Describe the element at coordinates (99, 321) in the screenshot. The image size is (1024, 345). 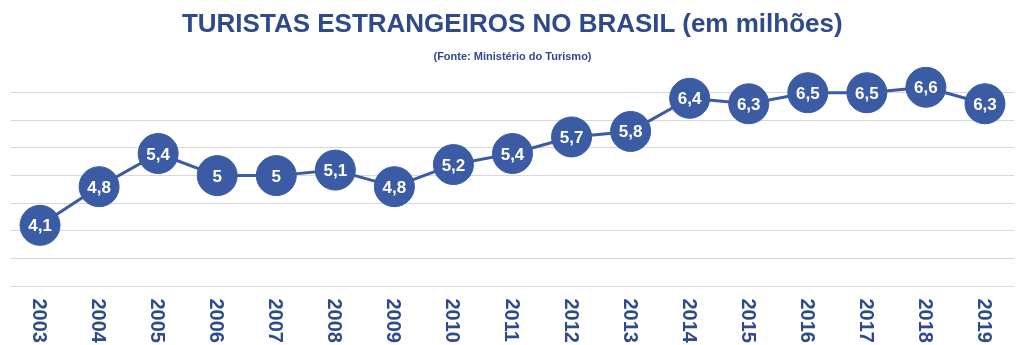
I see `x-tick-label: 2004` at that location.